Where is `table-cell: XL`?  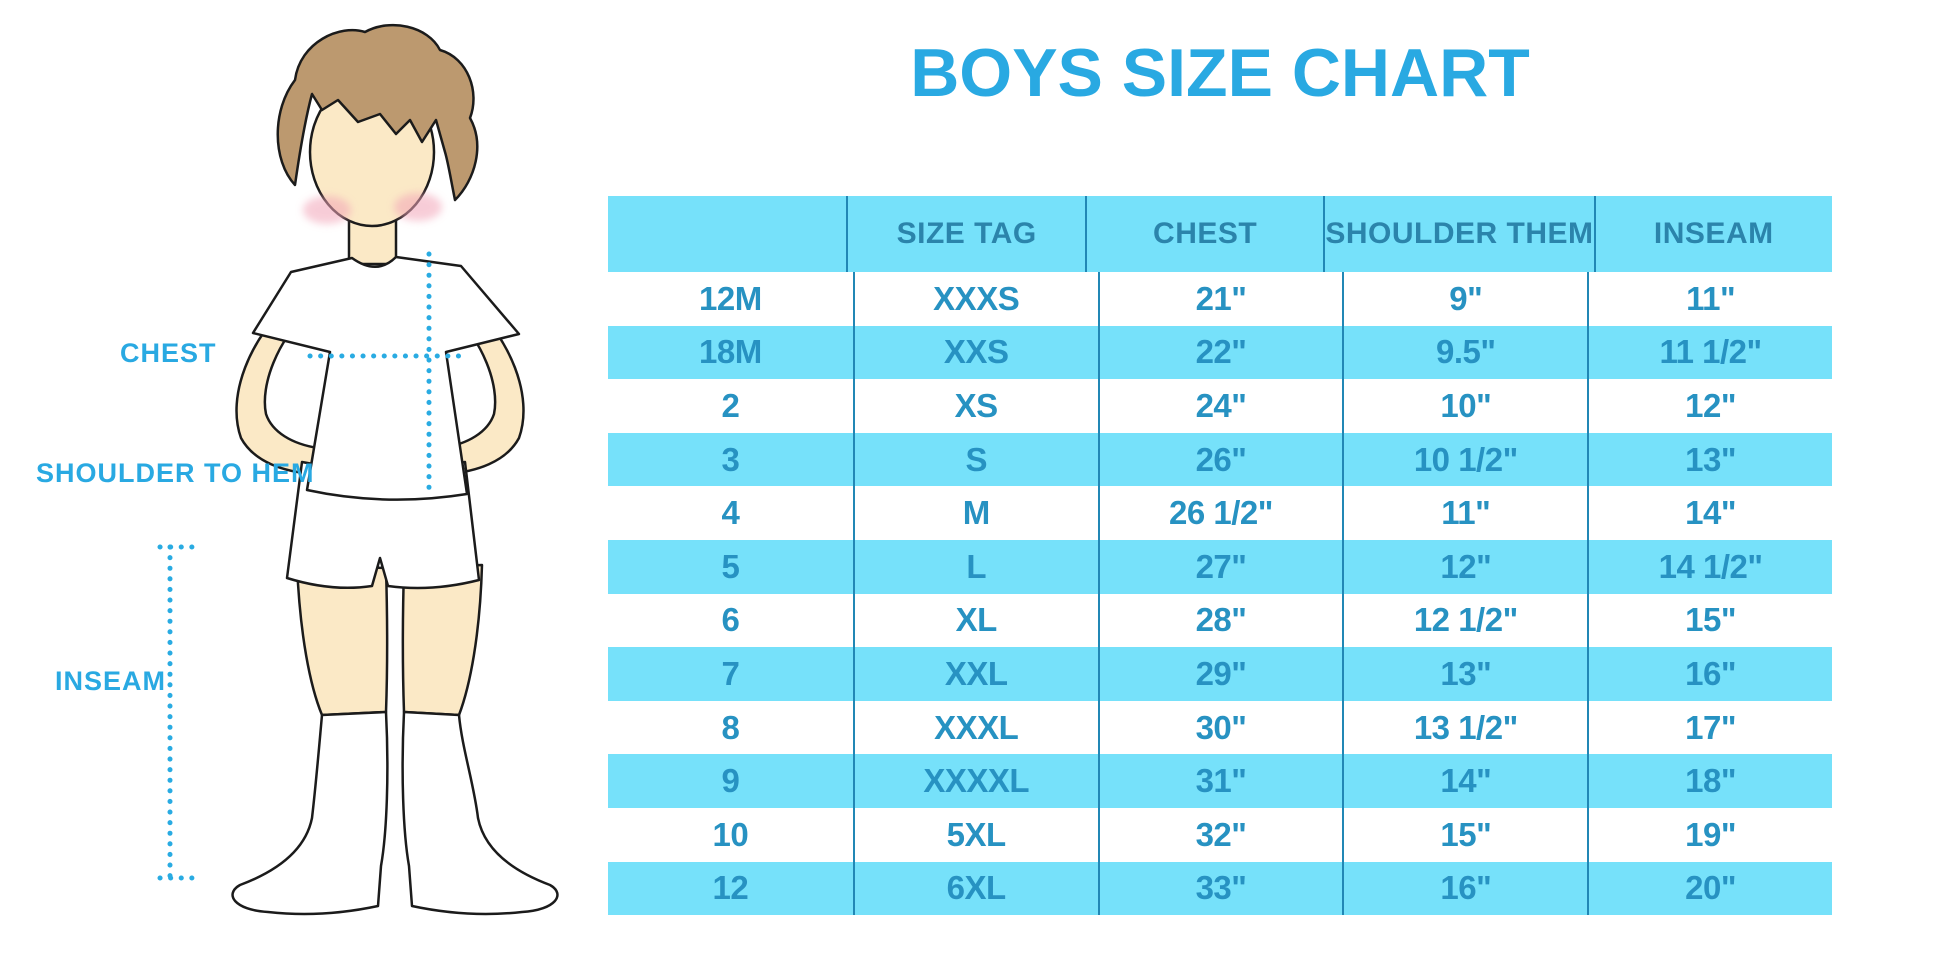
table-cell: XL is located at coordinates (975, 620).